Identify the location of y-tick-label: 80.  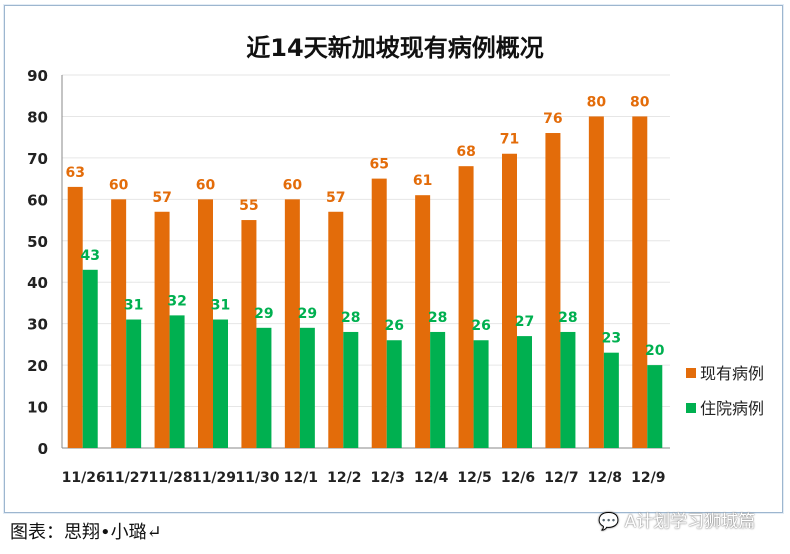
(37, 117).